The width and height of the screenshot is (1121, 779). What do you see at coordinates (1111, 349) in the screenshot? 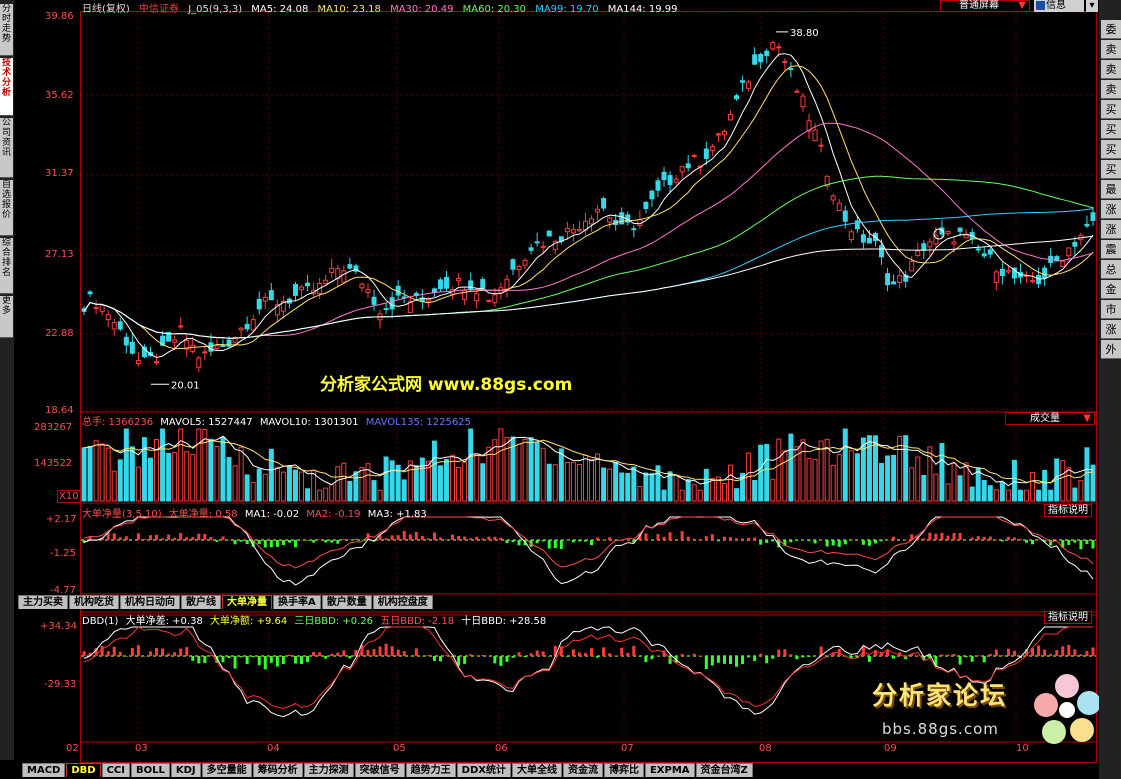
I see `right-tab-16: 外` at bounding box center [1111, 349].